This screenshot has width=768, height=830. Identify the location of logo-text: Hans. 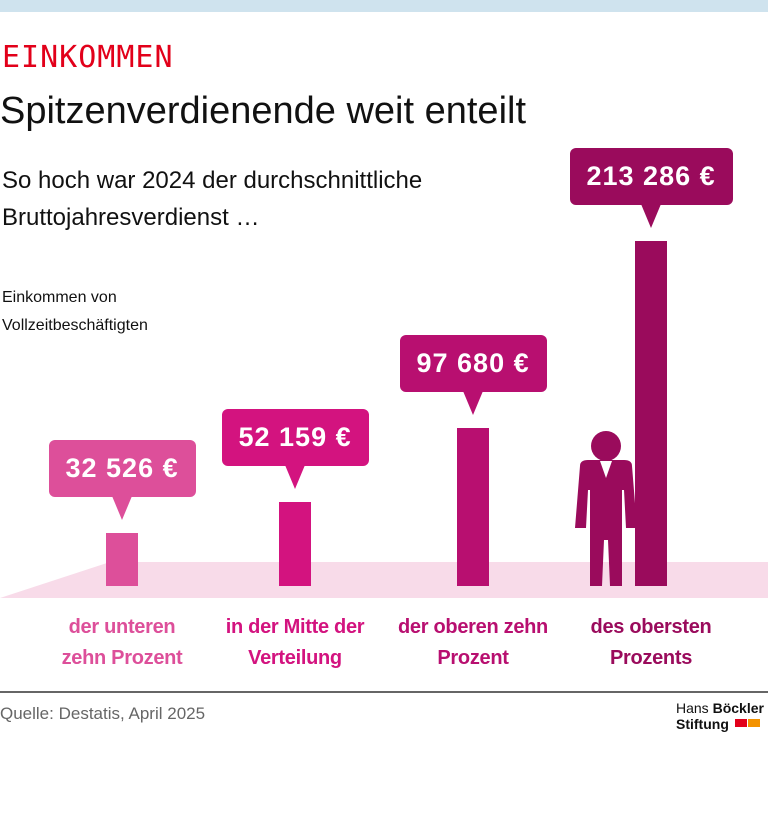
(692, 708).